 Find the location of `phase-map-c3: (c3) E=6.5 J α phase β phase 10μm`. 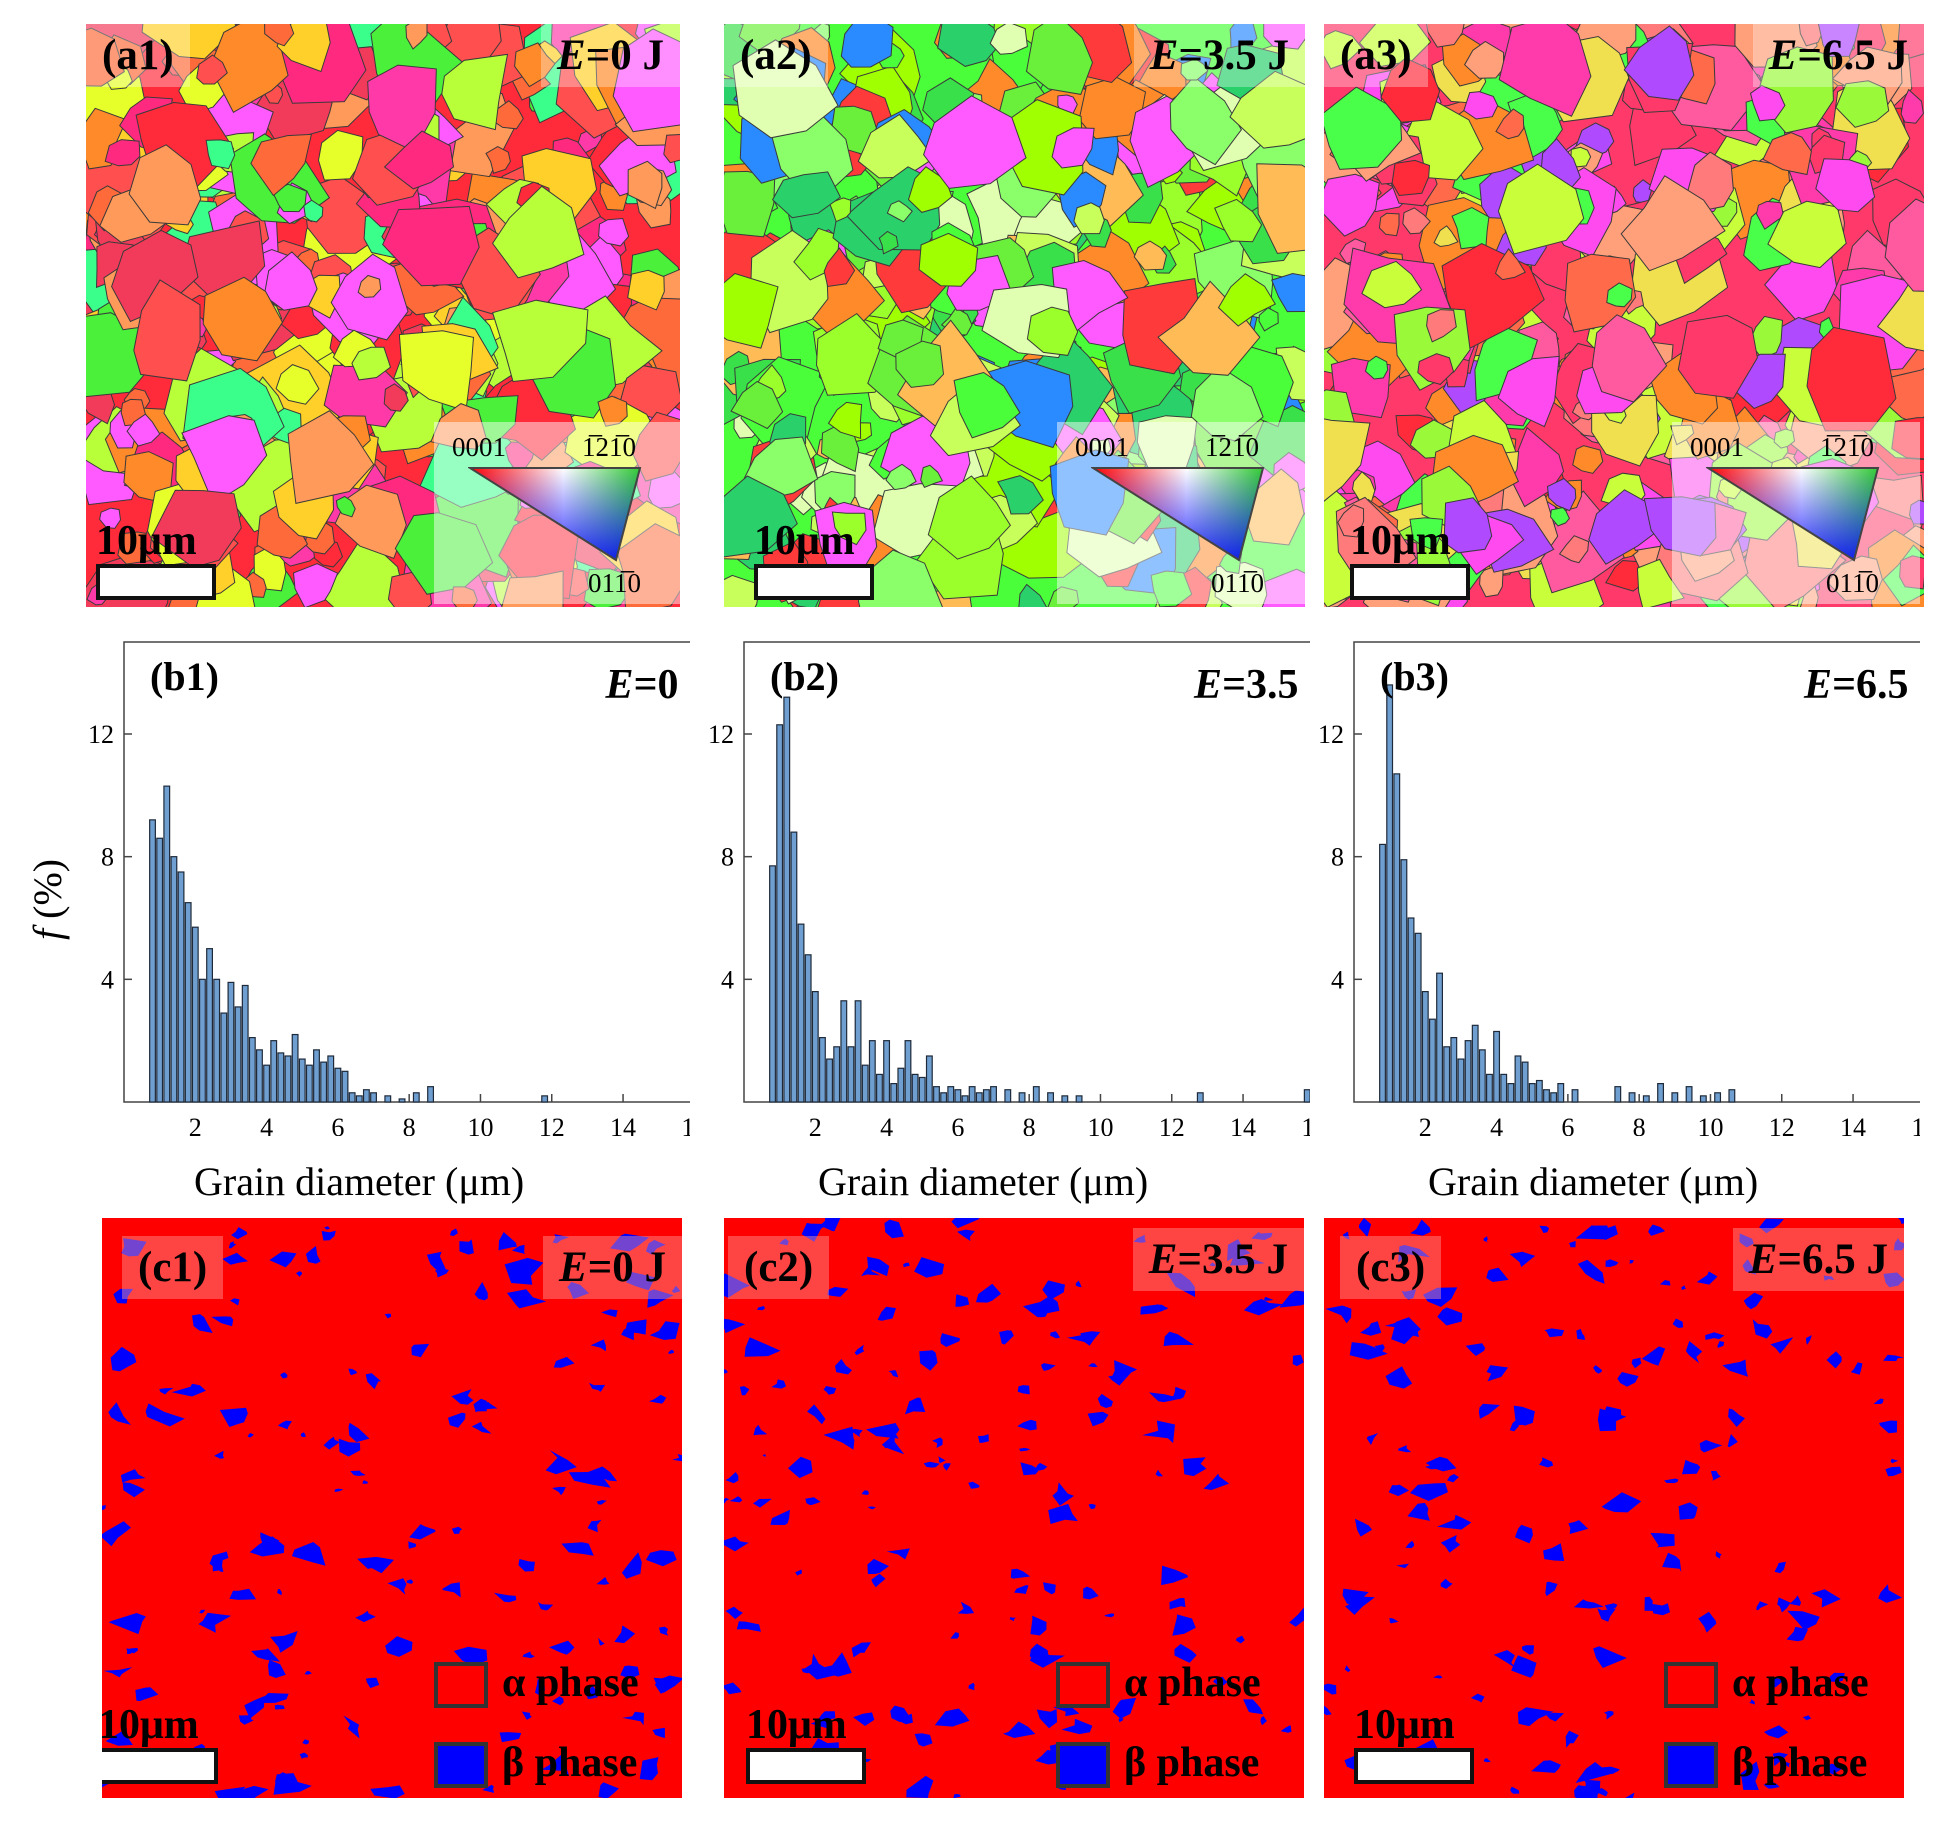

phase-map-c3: (c3) E=6.5 J α phase β phase 10μm is located at coordinates (1614, 1508).